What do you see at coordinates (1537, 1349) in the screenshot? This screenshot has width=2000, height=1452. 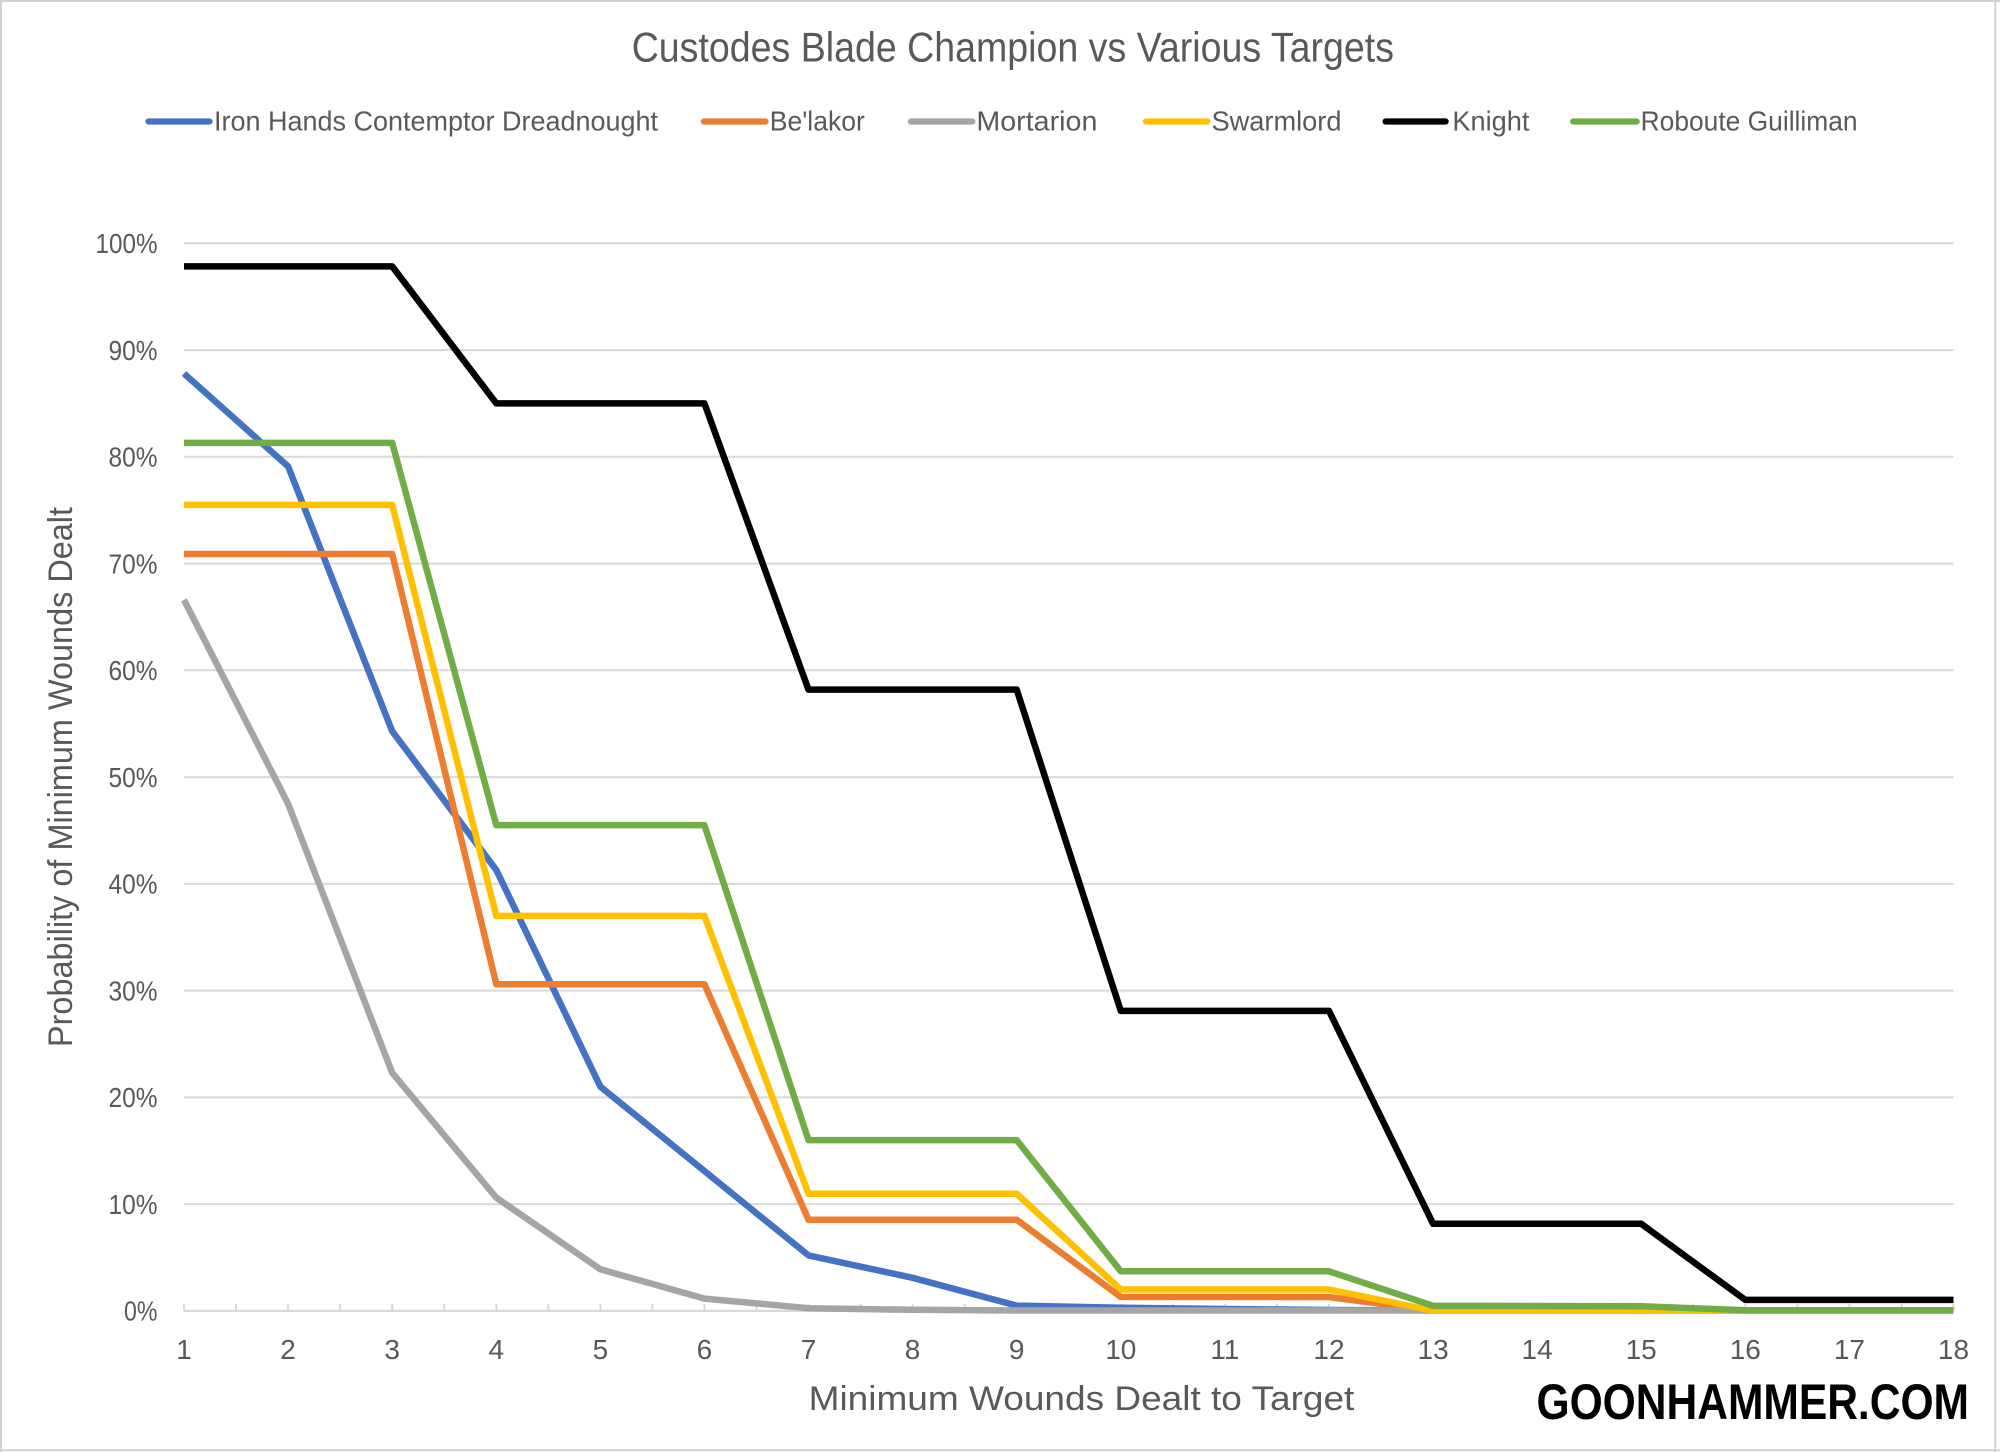 I see `svg-text: 14` at bounding box center [1537, 1349].